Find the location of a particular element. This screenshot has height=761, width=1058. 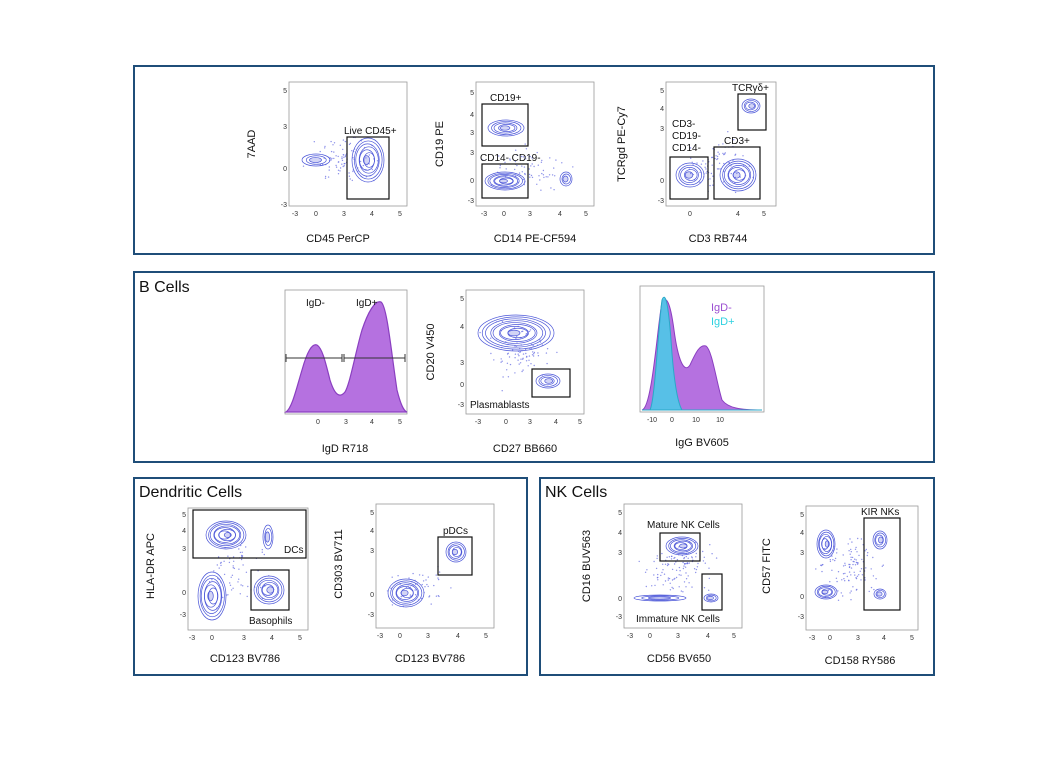

x-tick-label: -3 is located at coordinates (295, 214).